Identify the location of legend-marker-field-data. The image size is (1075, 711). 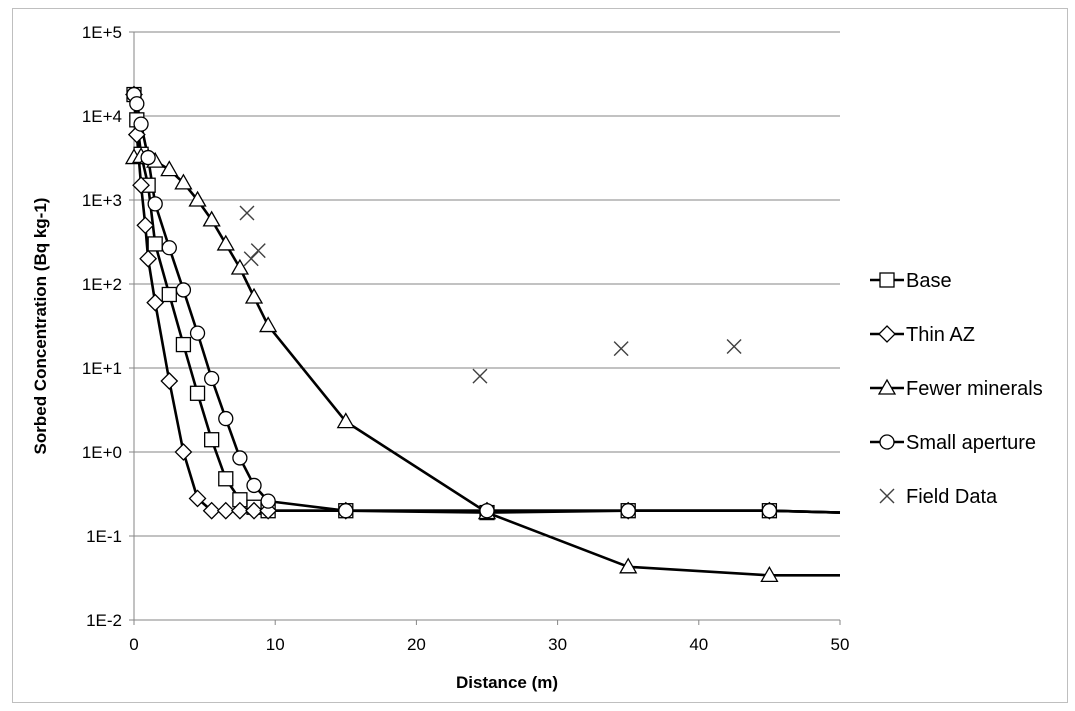
(887, 496).